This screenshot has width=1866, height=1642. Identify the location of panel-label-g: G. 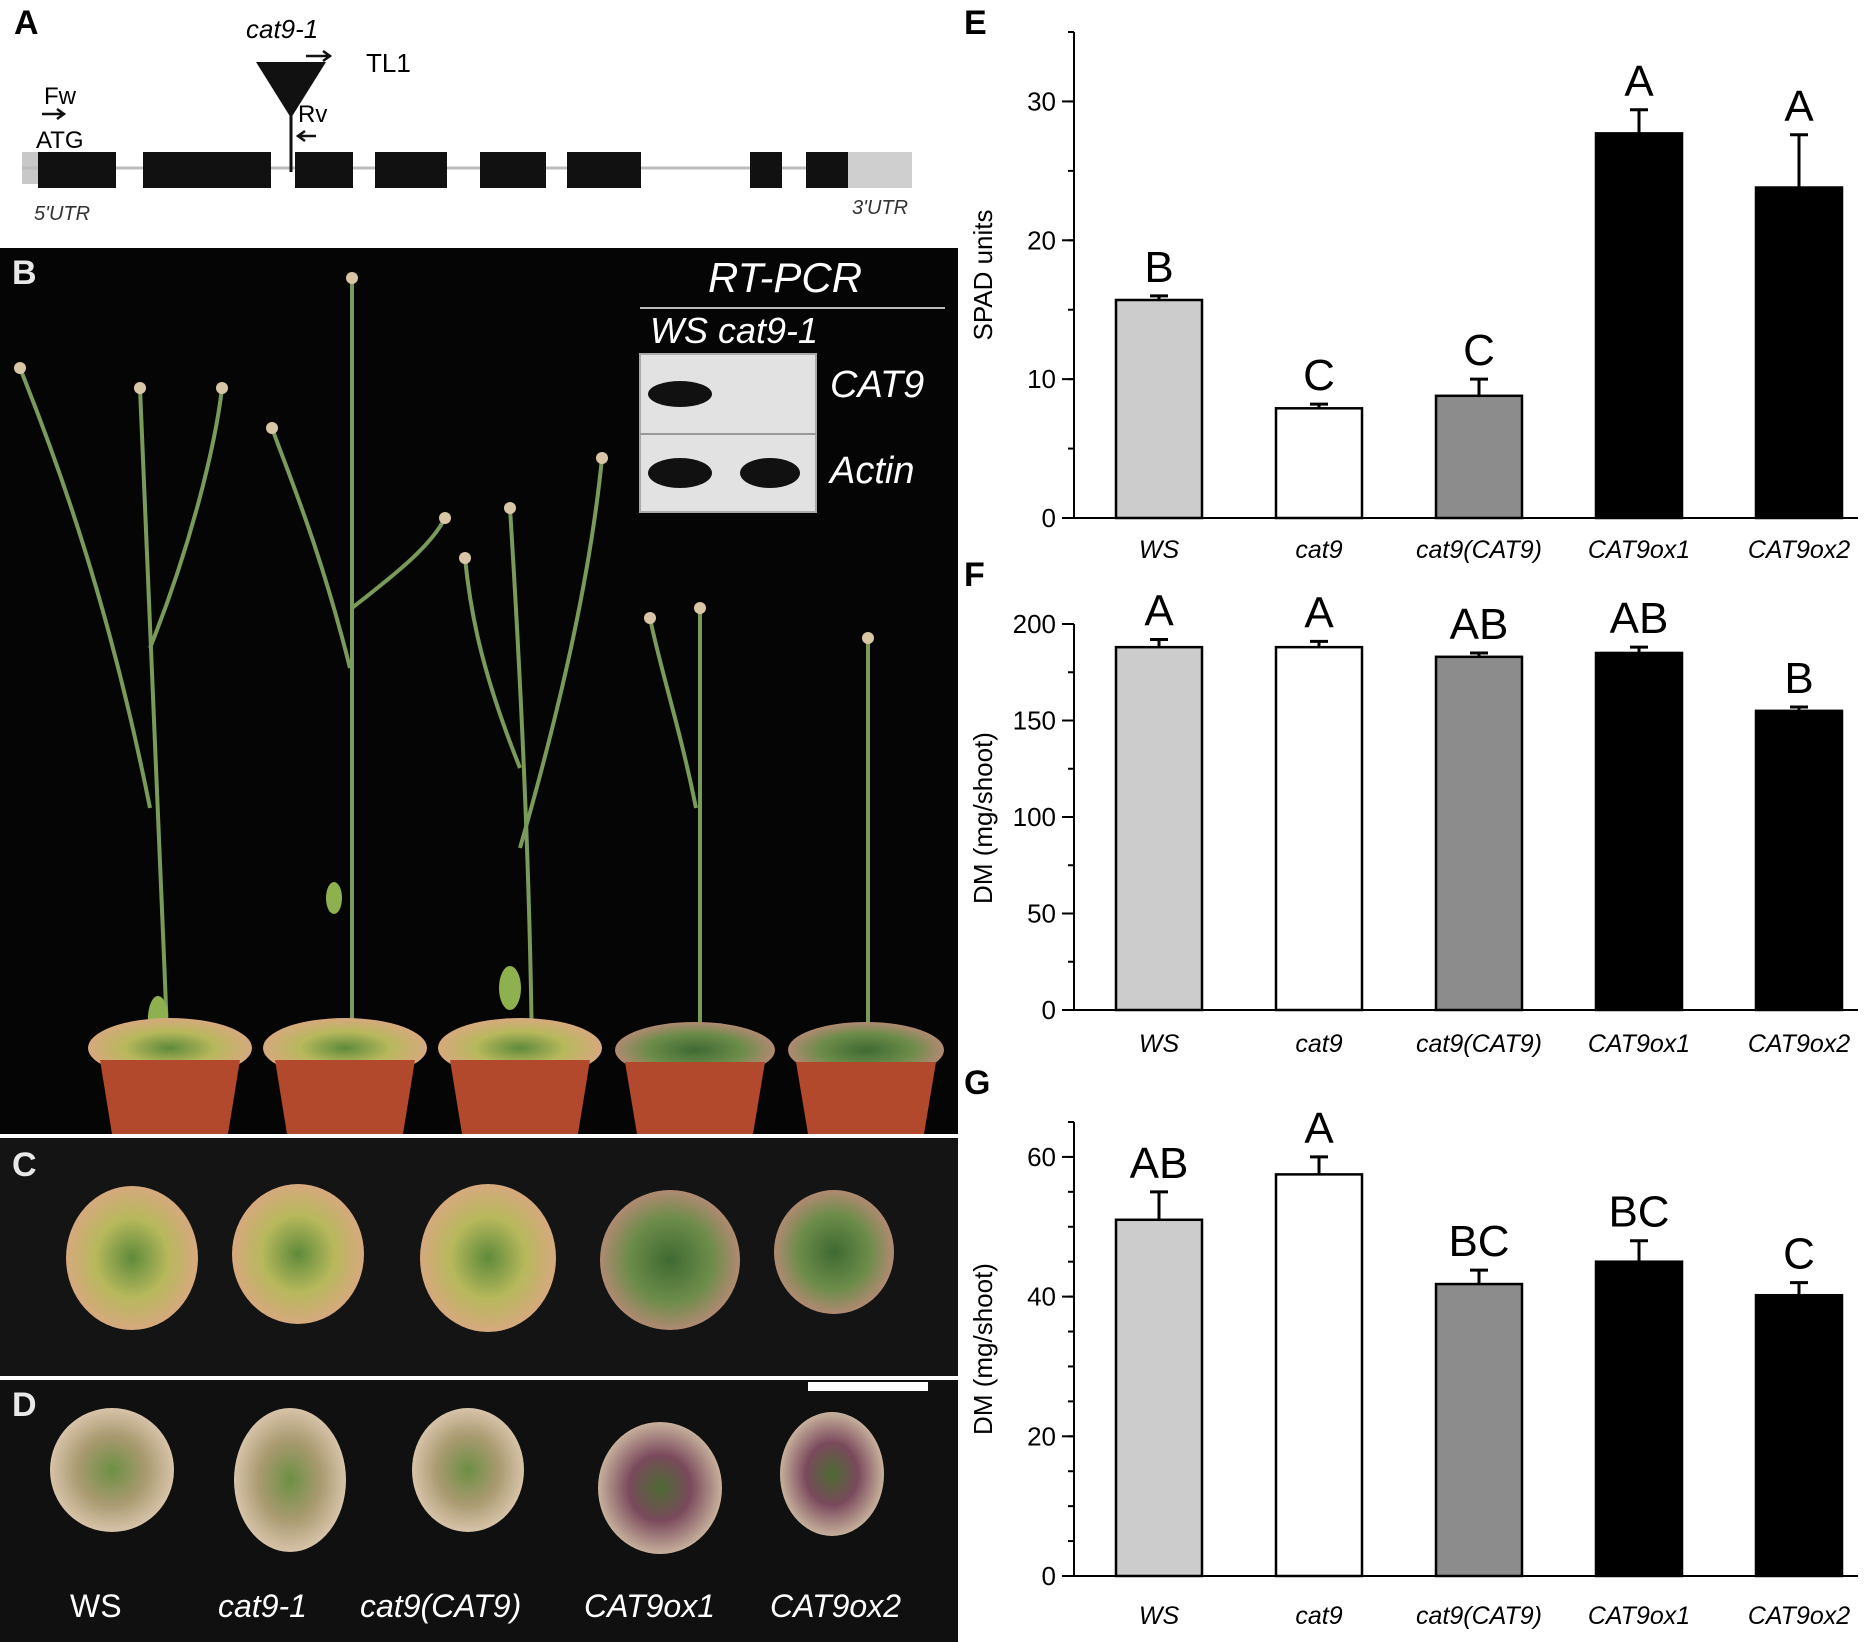
(977, 1083).